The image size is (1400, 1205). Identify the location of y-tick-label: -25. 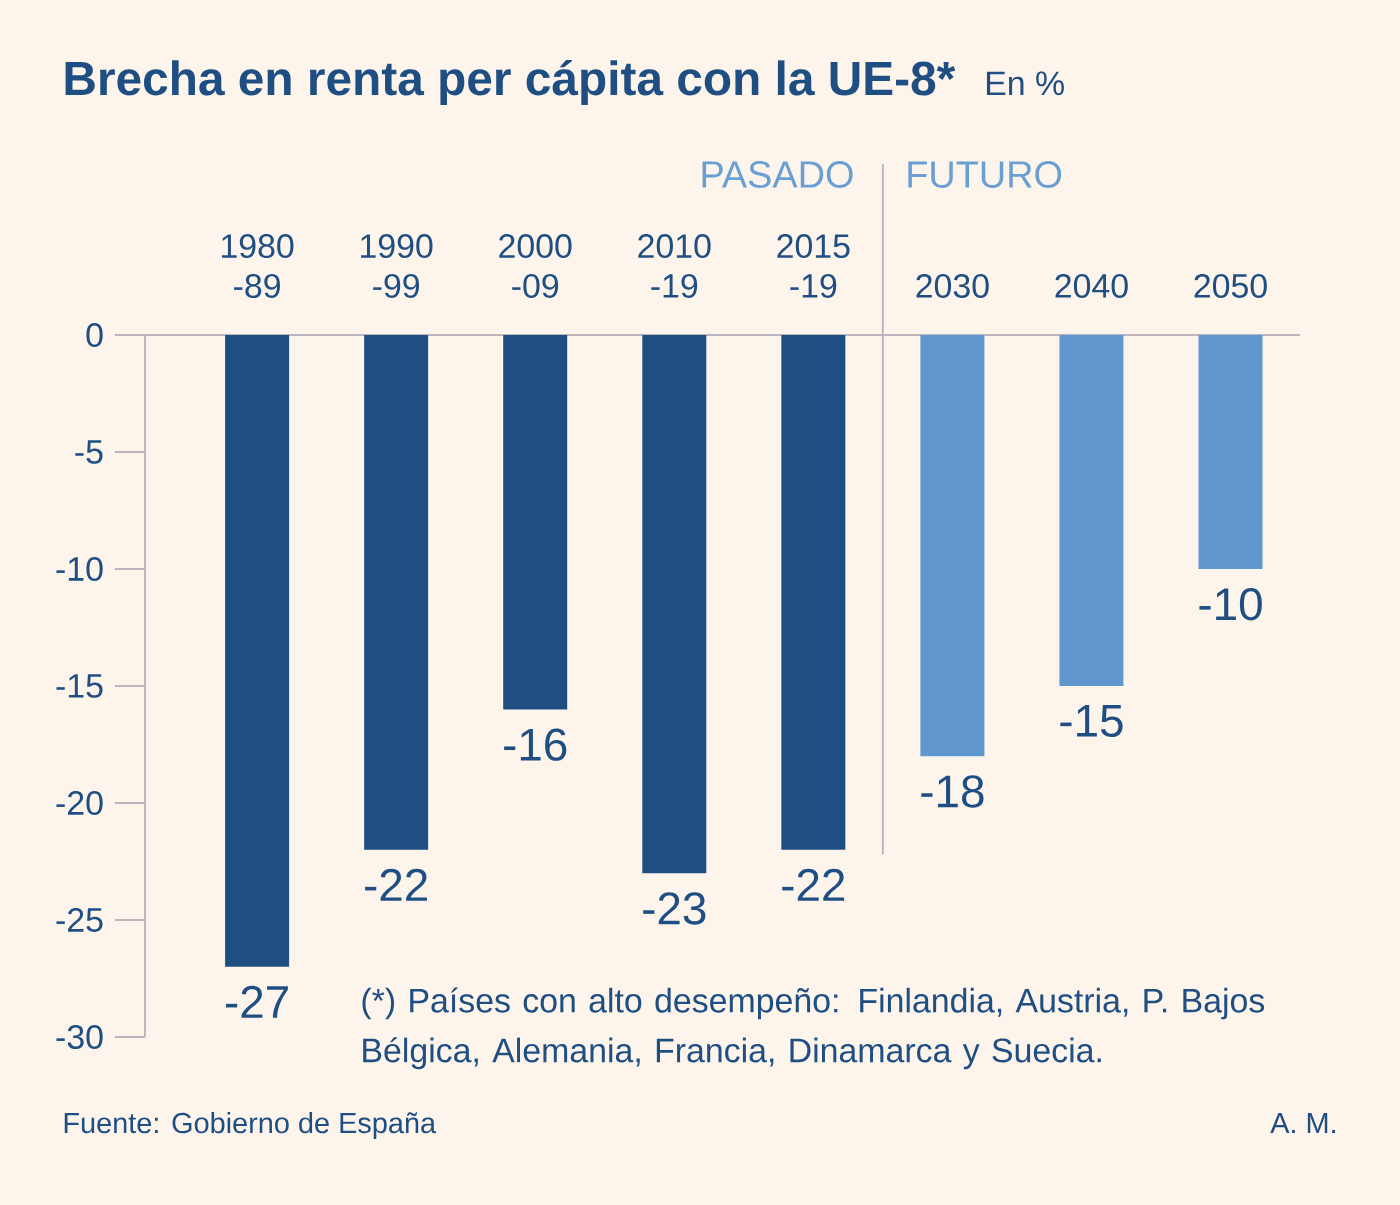
(79, 919).